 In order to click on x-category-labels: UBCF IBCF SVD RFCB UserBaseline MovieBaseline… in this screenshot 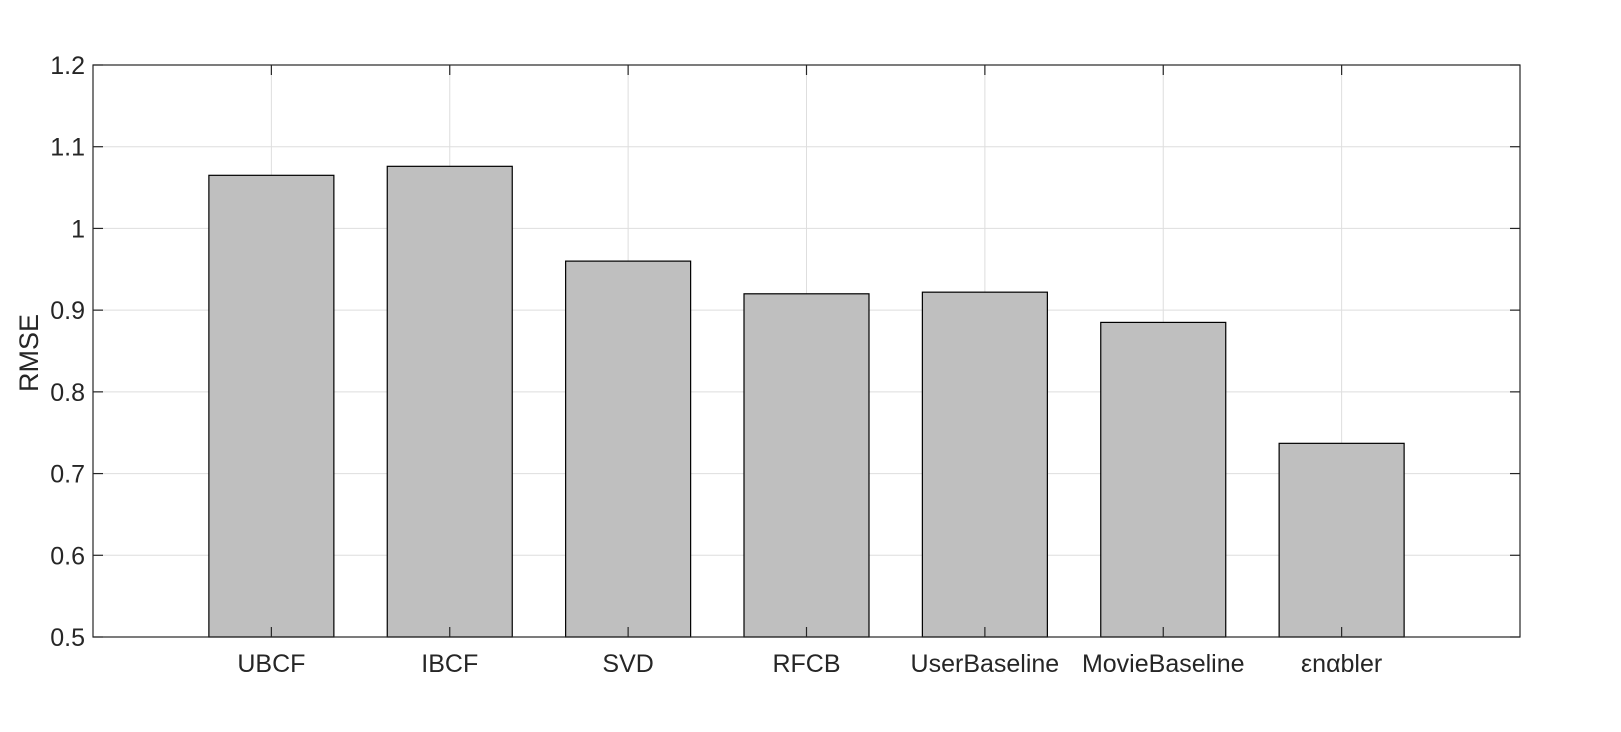, I will do `click(809, 664)`.